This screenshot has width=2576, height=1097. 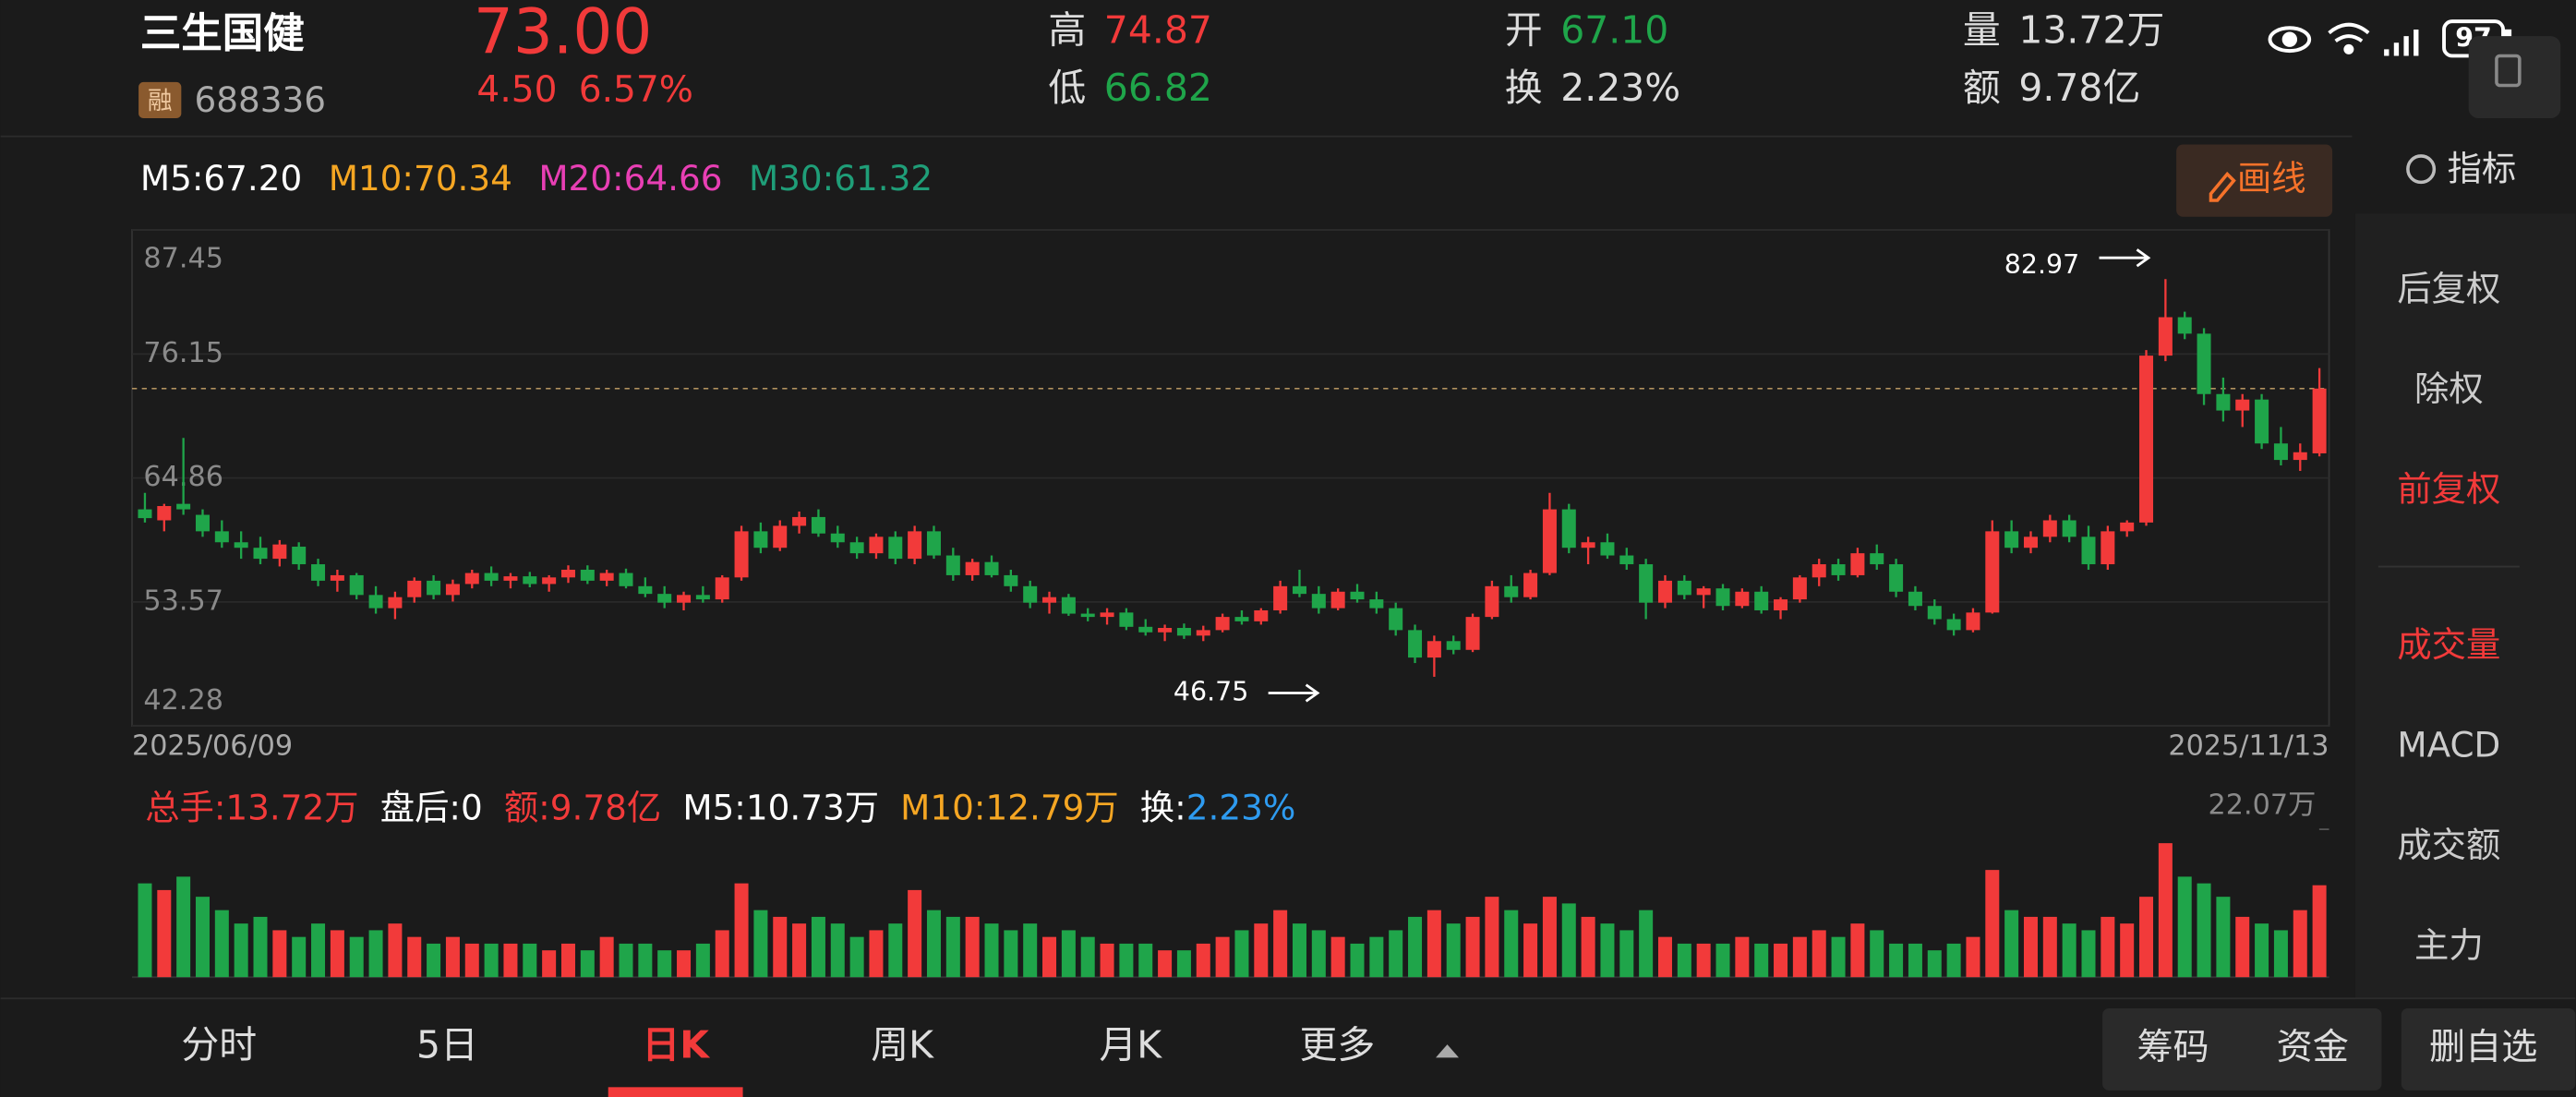 I want to click on tab: 日K, so click(x=676, y=1045).